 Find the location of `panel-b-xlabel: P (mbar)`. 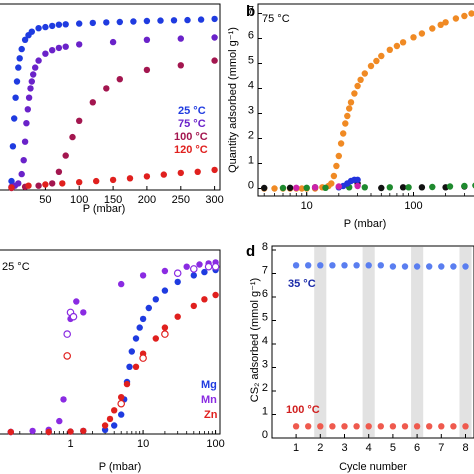

panel-b-xlabel: P (mbar) is located at coordinates (365, 224).